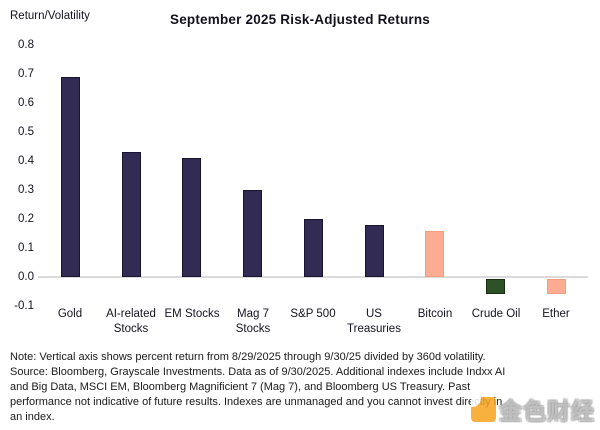  Describe the element at coordinates (556, 286) in the screenshot. I see `bar-ether` at that location.